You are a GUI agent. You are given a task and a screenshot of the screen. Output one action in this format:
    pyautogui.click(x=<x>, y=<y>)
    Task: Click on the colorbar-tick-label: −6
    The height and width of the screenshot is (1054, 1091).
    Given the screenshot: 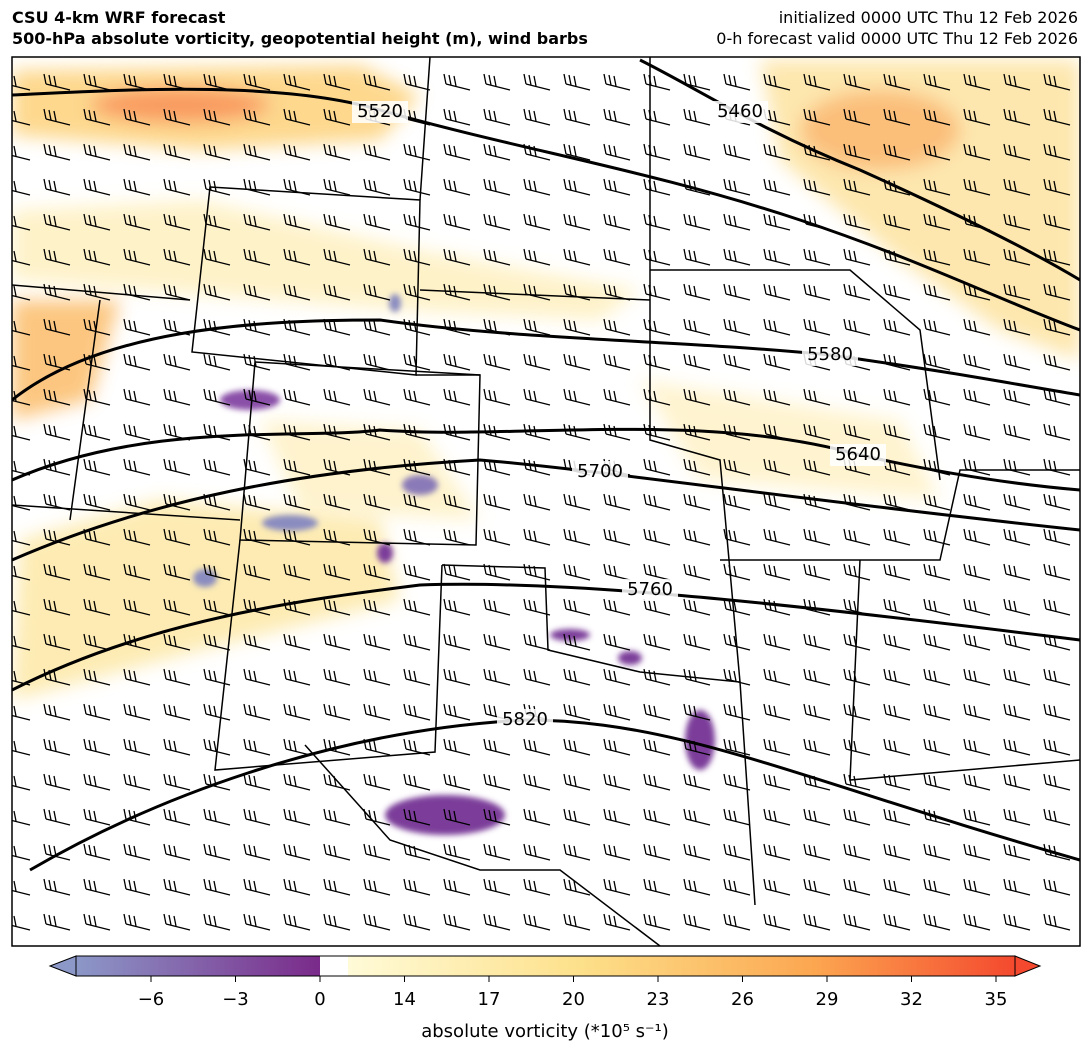 What is the action you would take?
    pyautogui.click(x=151, y=999)
    